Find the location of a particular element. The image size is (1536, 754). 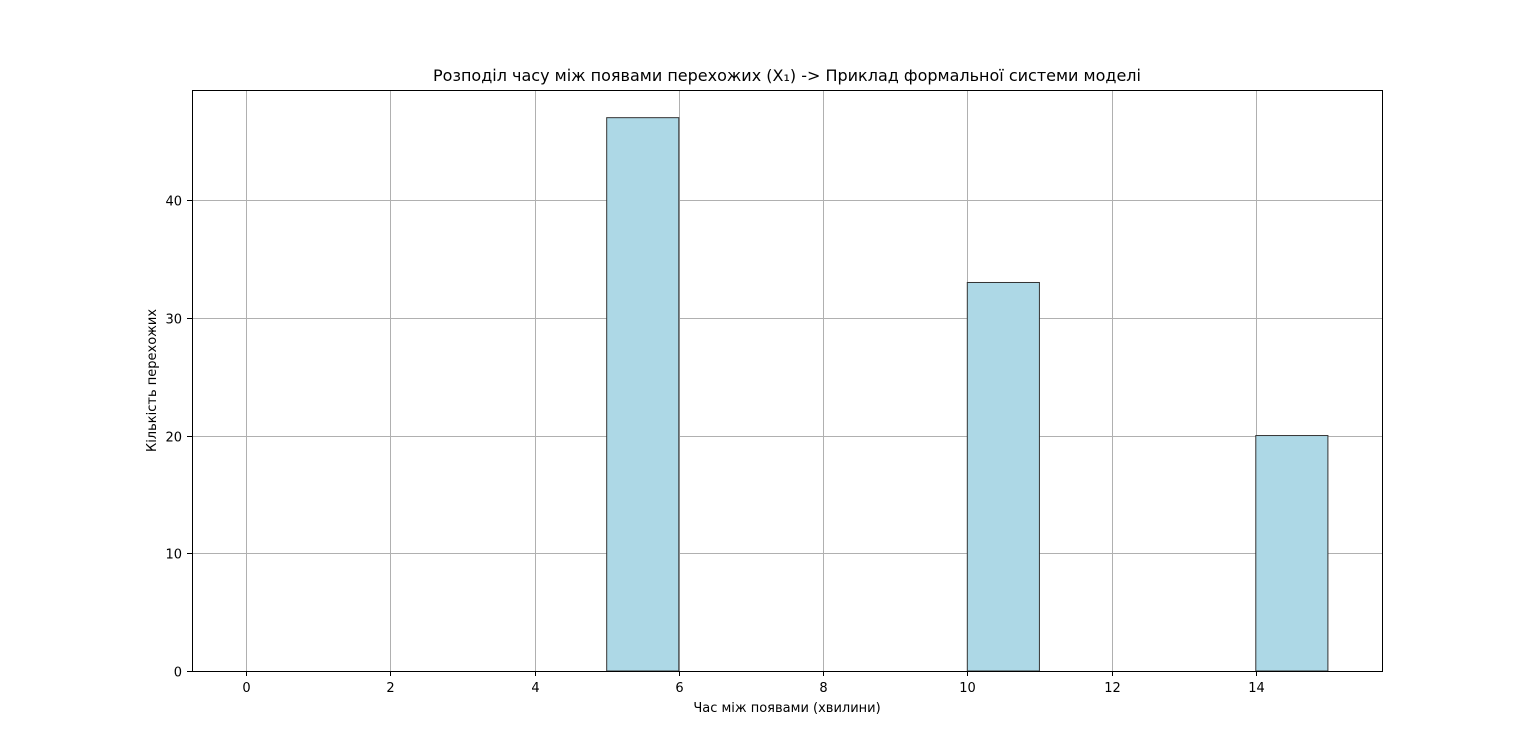

y-axis-title: Кількість перехожих is located at coordinates (152, 380).